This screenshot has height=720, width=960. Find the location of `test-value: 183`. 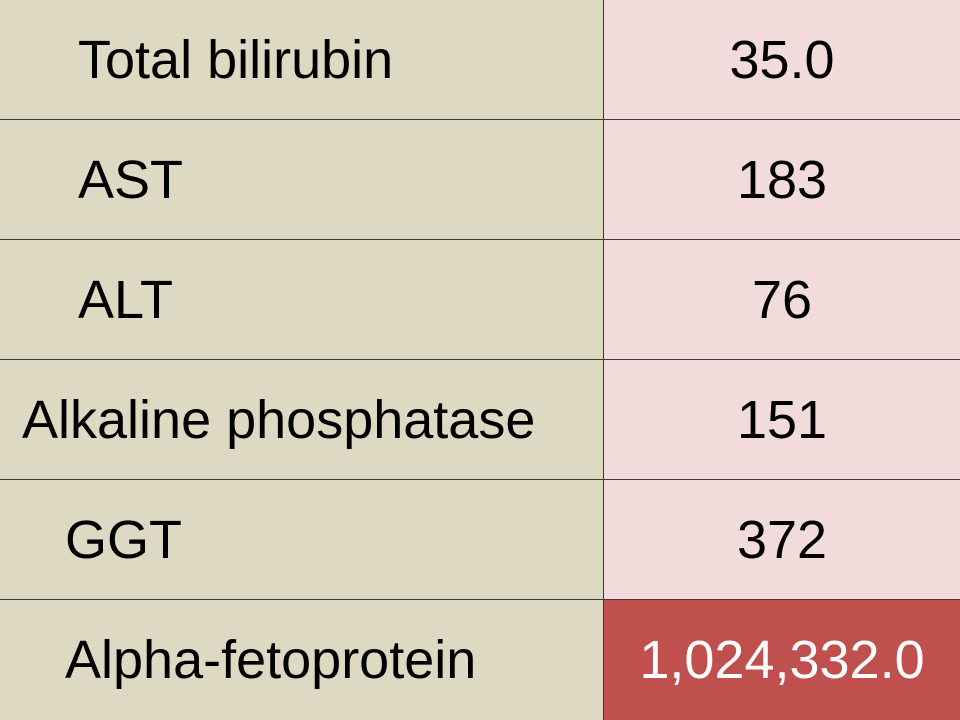

test-value: 183 is located at coordinates (782, 180).